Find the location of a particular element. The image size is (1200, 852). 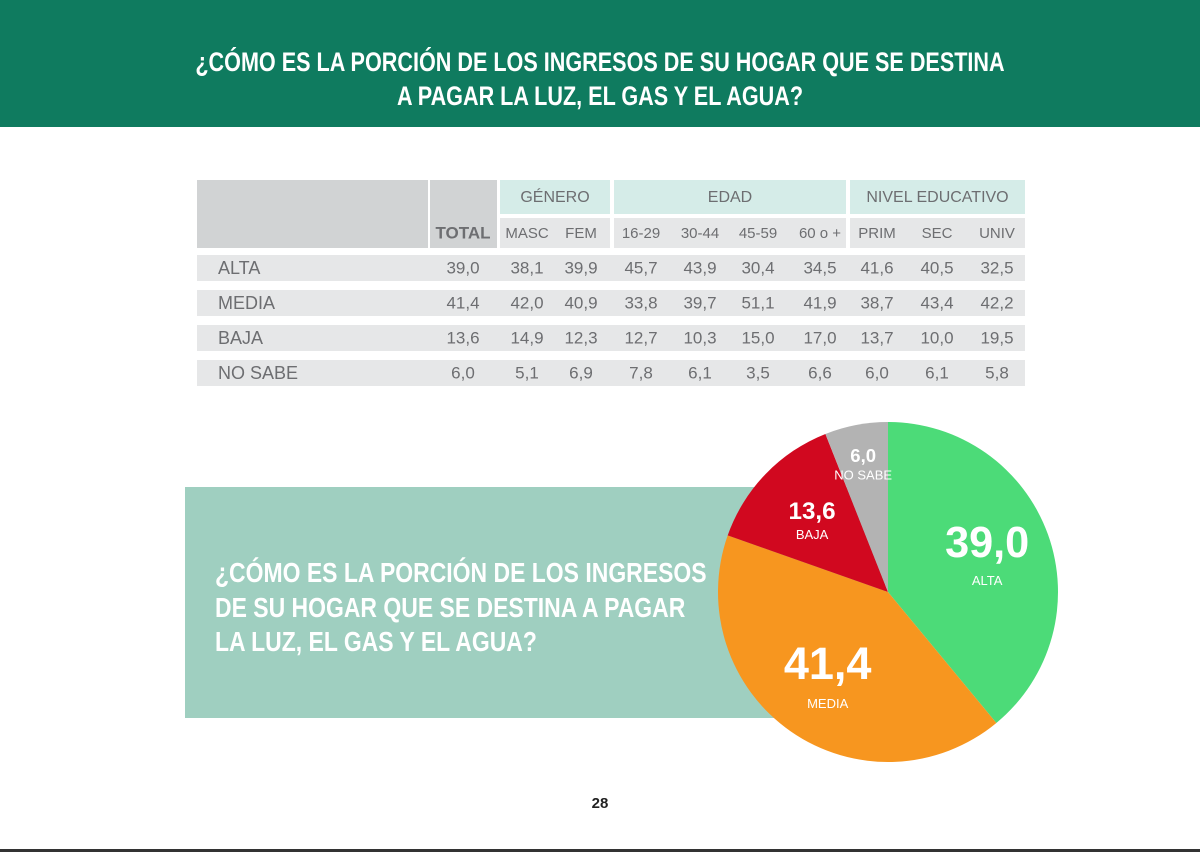

column-header: MASC is located at coordinates (527, 233).